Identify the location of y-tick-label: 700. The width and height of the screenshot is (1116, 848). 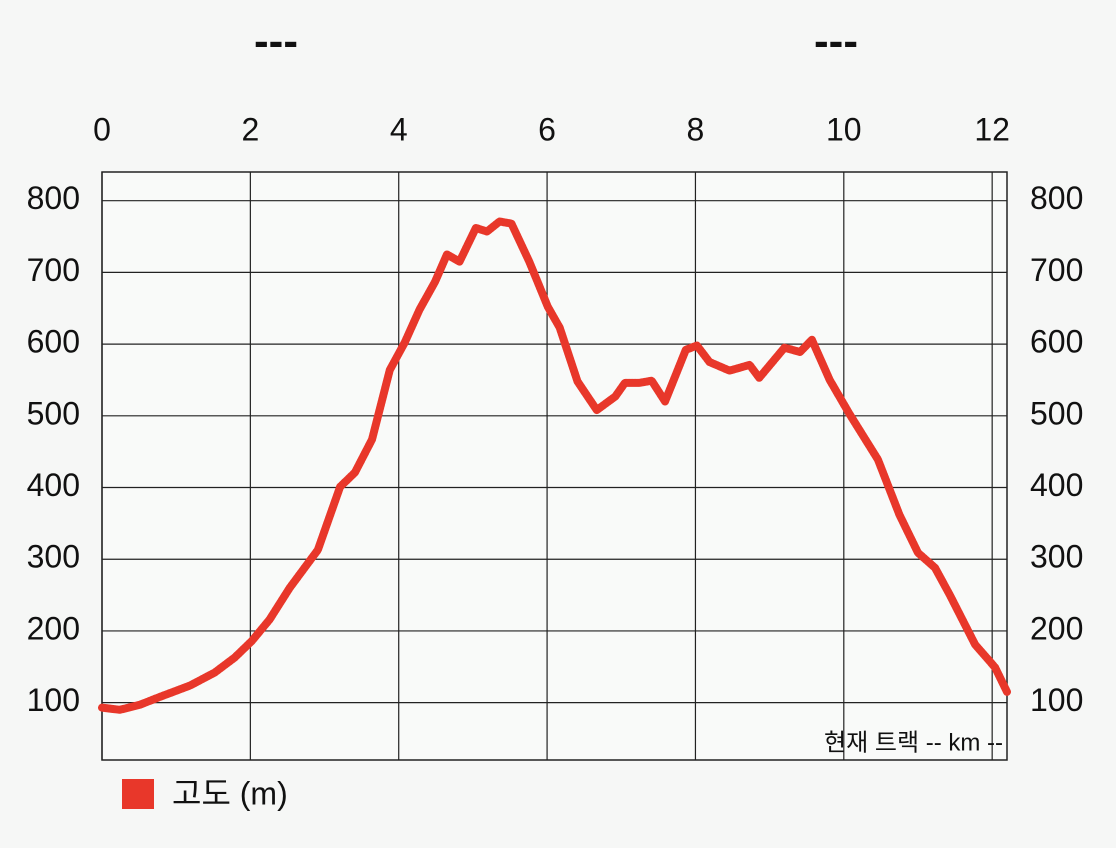
(53, 270).